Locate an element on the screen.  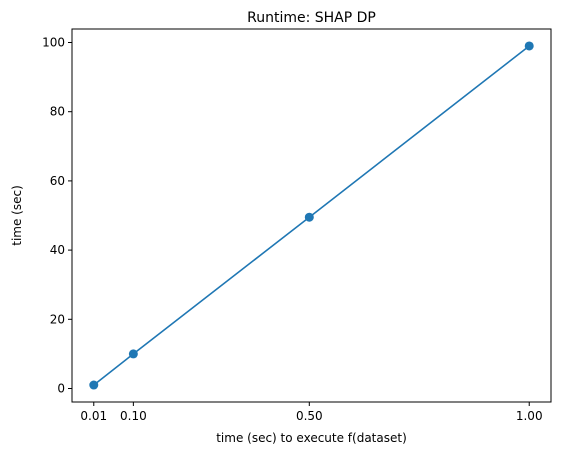
y-tick-label: 100 is located at coordinates (53, 42).